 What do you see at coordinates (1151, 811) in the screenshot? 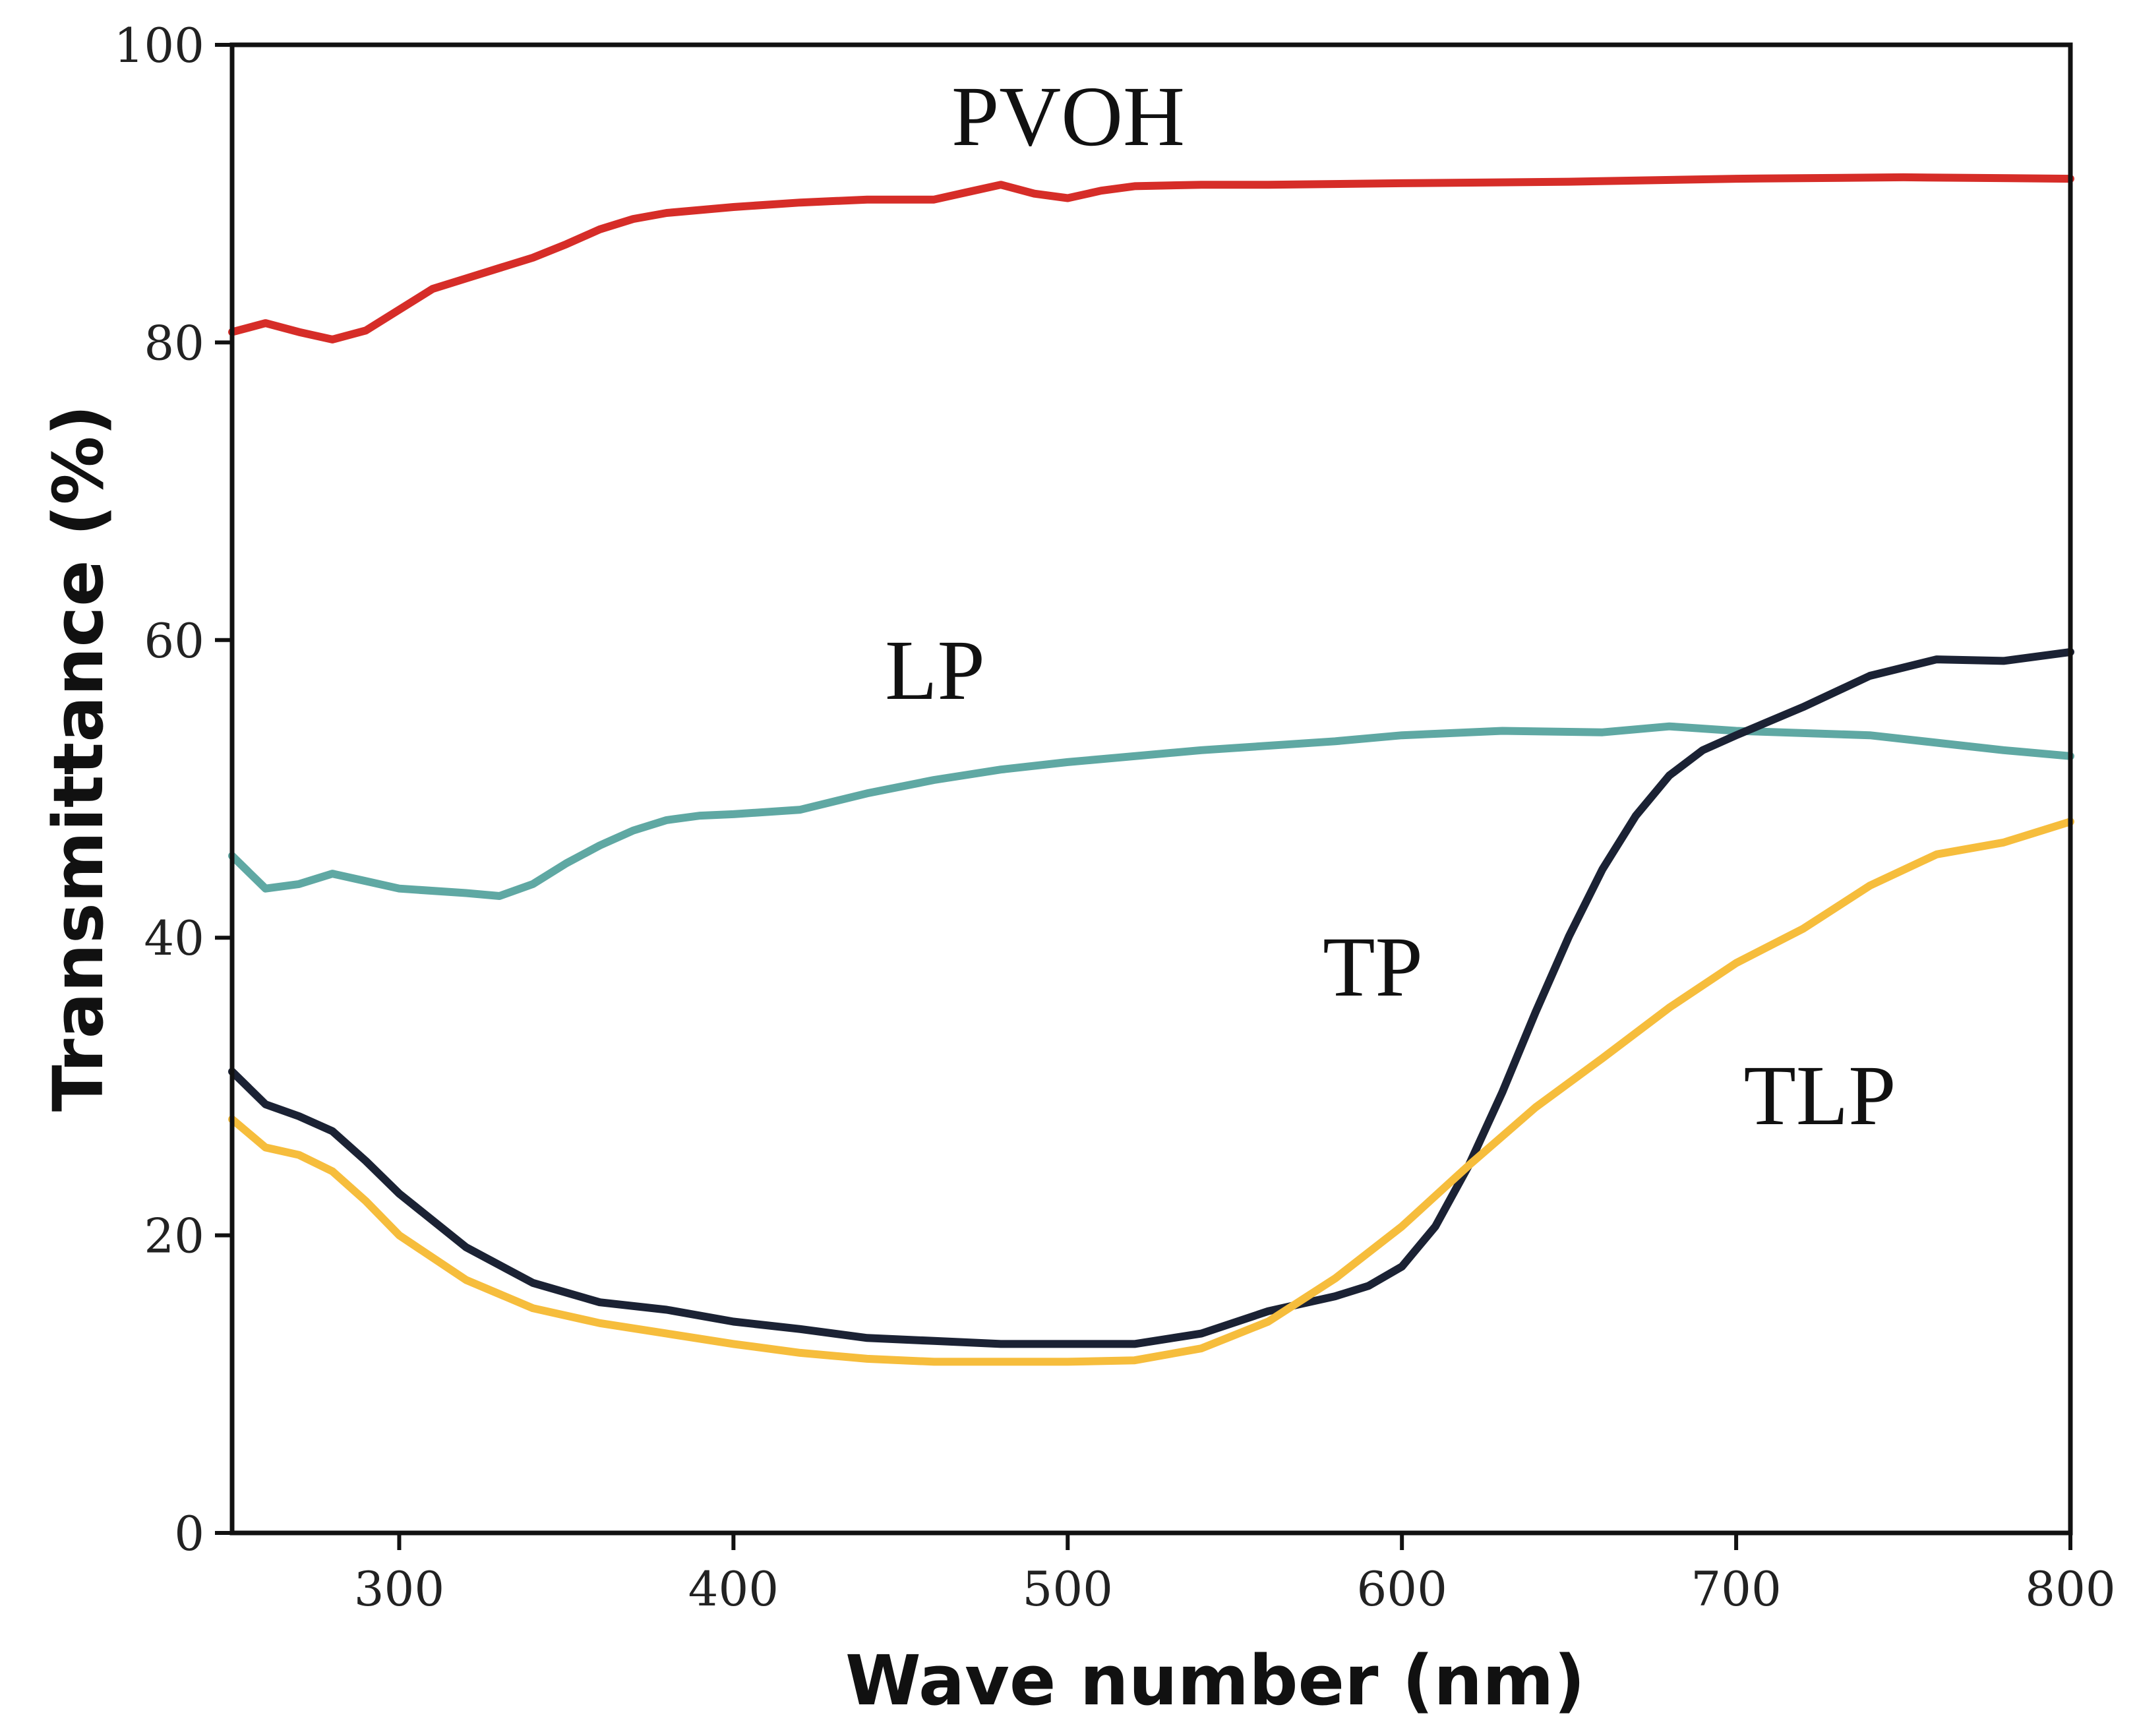
I see `series-line-lp` at bounding box center [1151, 811].